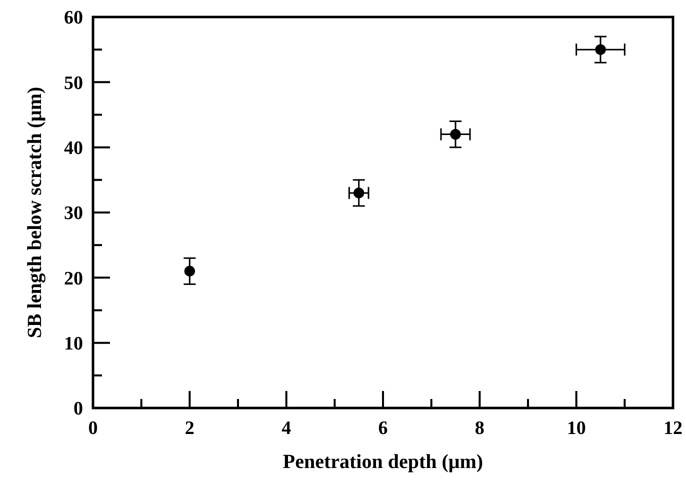  I want to click on y-tick-label: 50, so click(73, 83).